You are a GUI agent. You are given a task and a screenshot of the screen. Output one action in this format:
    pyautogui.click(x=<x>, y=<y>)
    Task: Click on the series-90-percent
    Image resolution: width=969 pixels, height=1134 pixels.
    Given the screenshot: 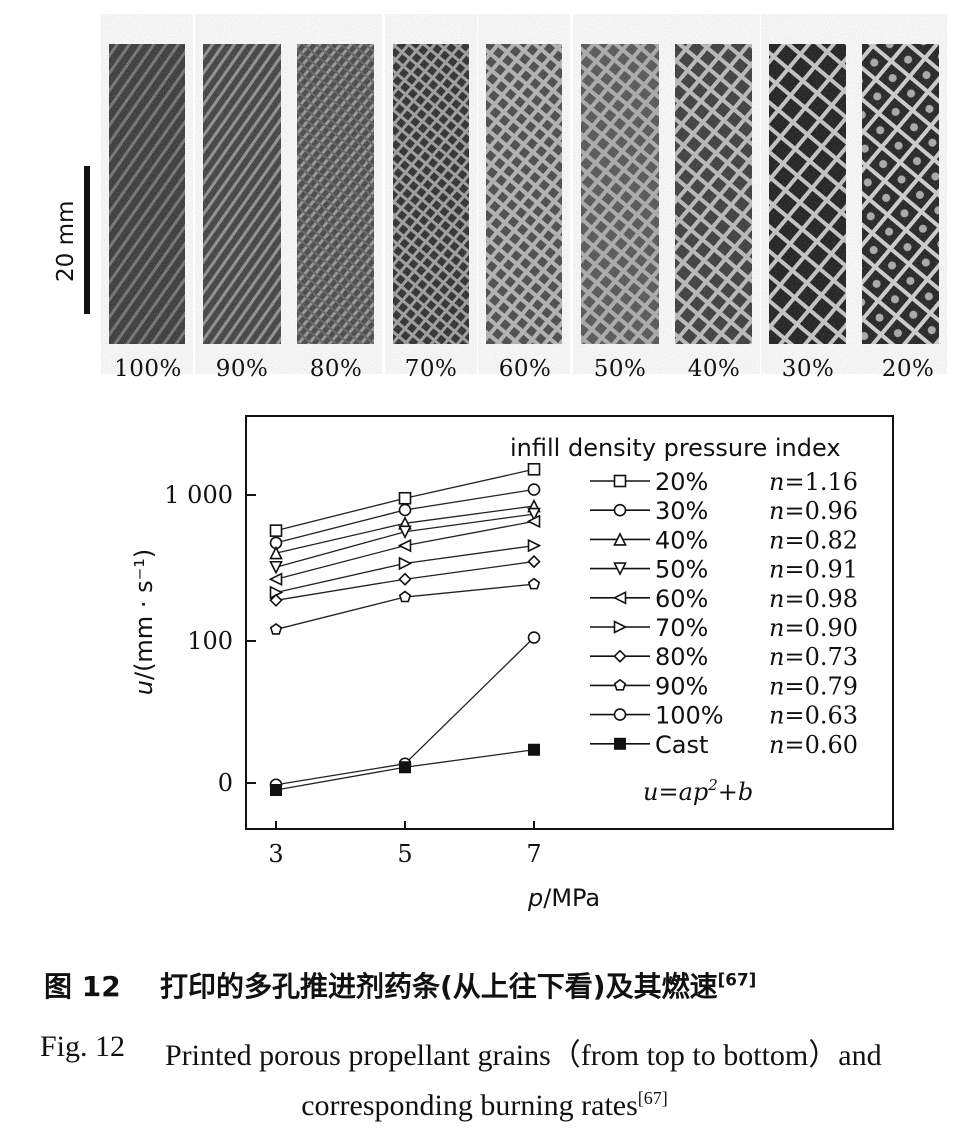 What is the action you would take?
    pyautogui.click(x=405, y=606)
    